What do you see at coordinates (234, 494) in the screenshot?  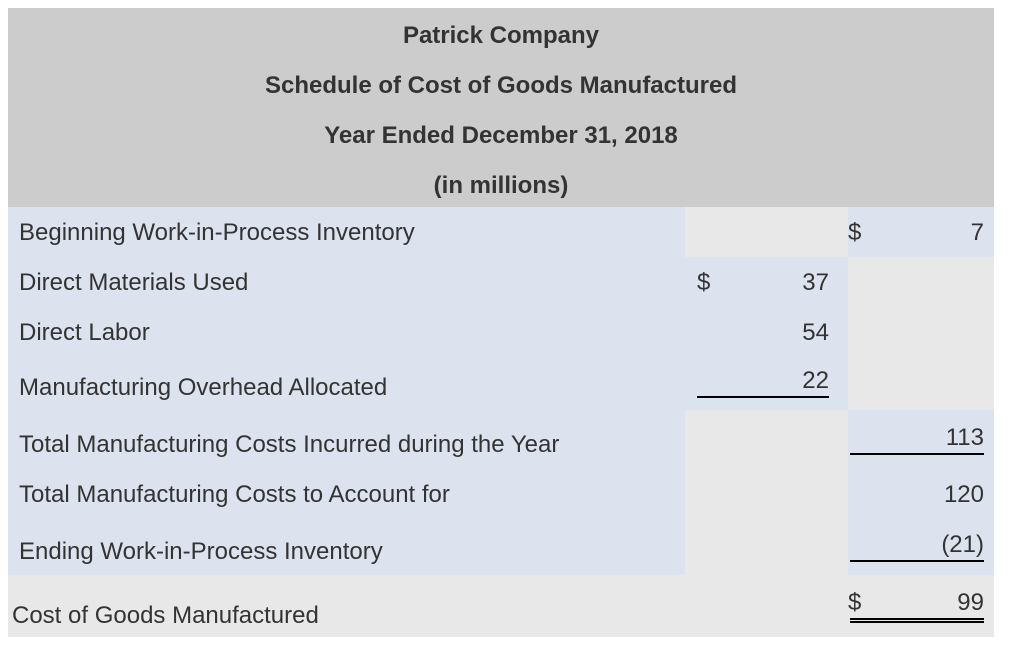 I see `row-label-total-account: Total Manufacturing Costs to Account for` at bounding box center [234, 494].